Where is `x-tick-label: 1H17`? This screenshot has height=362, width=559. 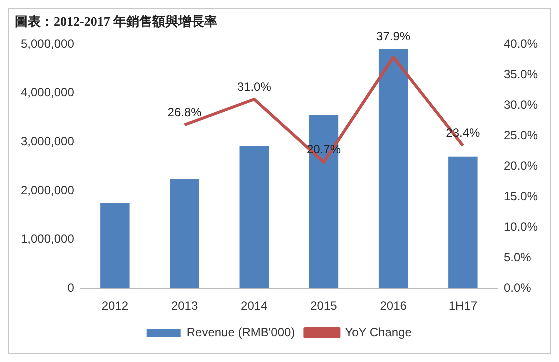
x-tick-label: 1H17 is located at coordinates (463, 306).